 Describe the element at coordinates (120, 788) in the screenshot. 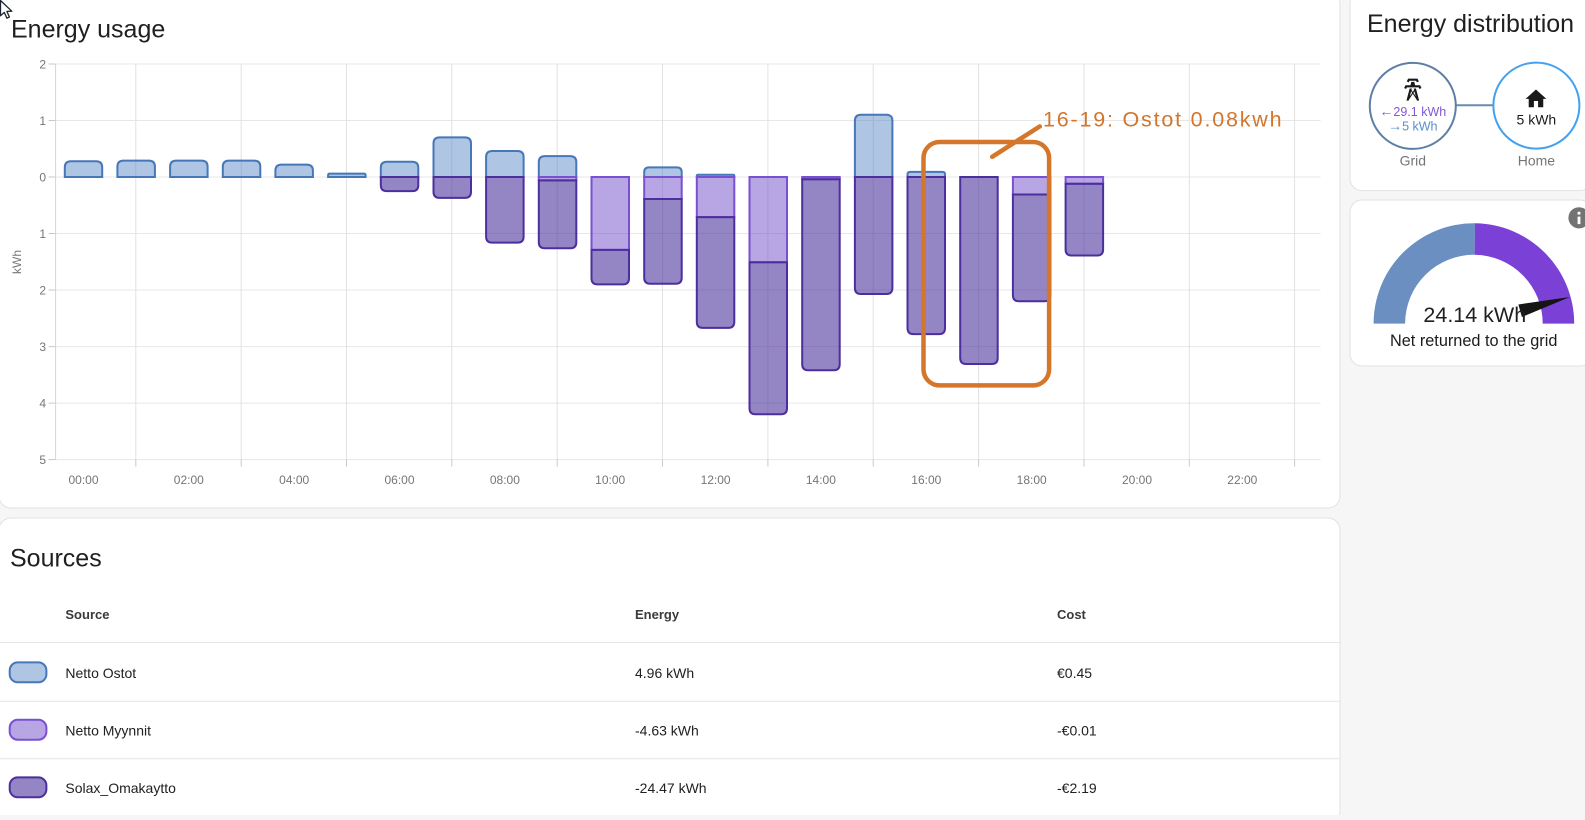

I see `svg-text: Solax_Omakaytto` at that location.